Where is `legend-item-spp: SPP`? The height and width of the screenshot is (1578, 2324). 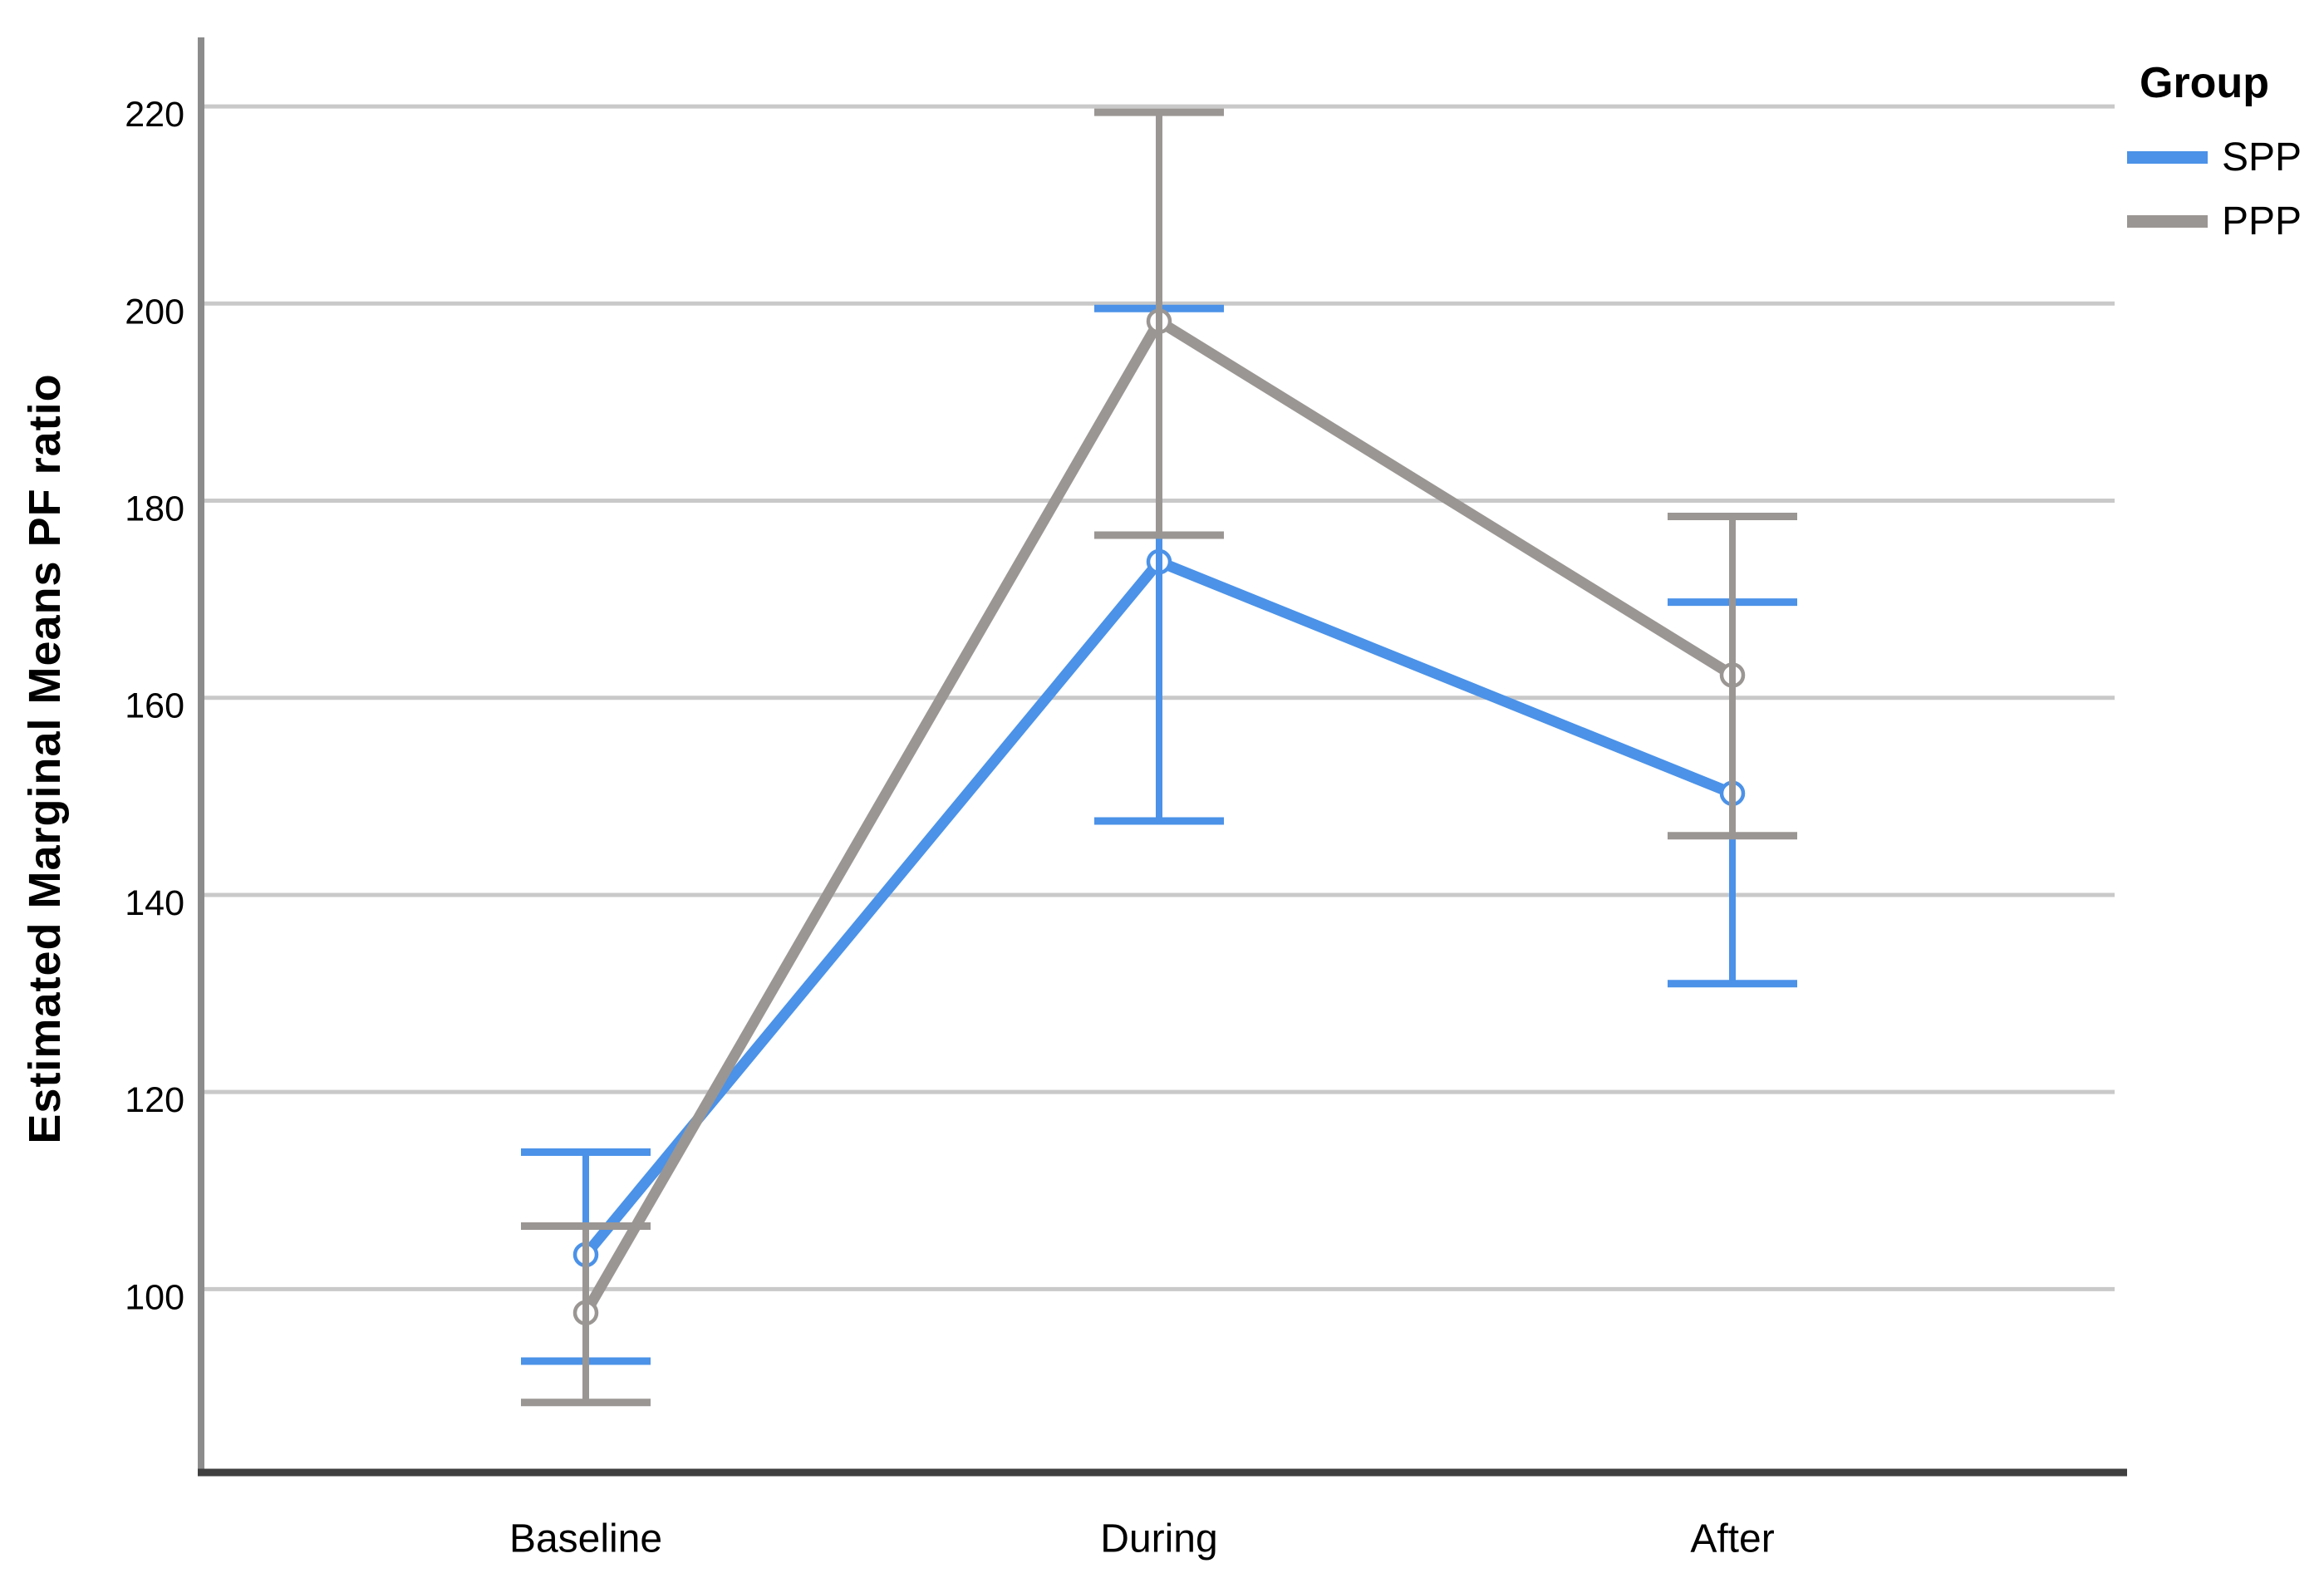
legend-item-spp: SPP is located at coordinates (2225, 157).